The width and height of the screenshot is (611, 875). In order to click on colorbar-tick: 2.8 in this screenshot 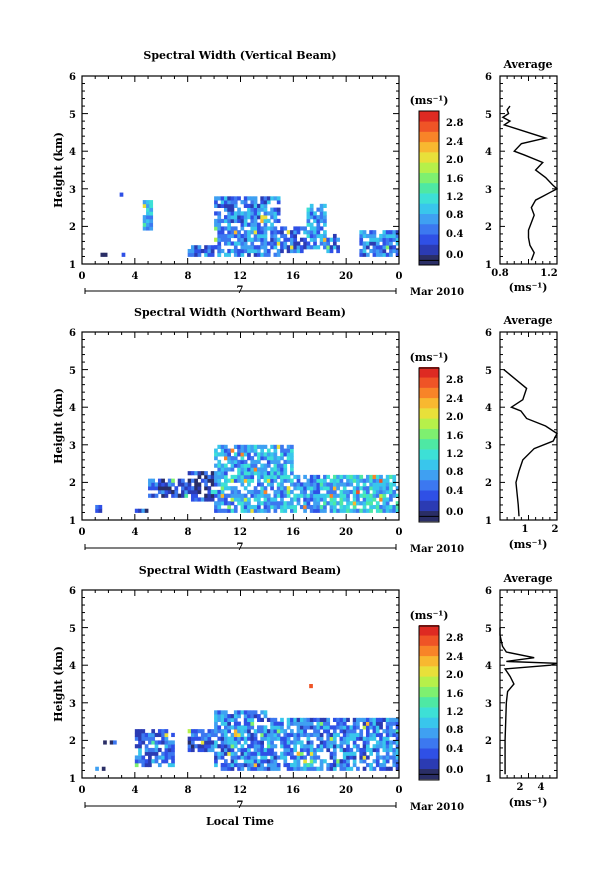, I will do `click(454, 638)`.